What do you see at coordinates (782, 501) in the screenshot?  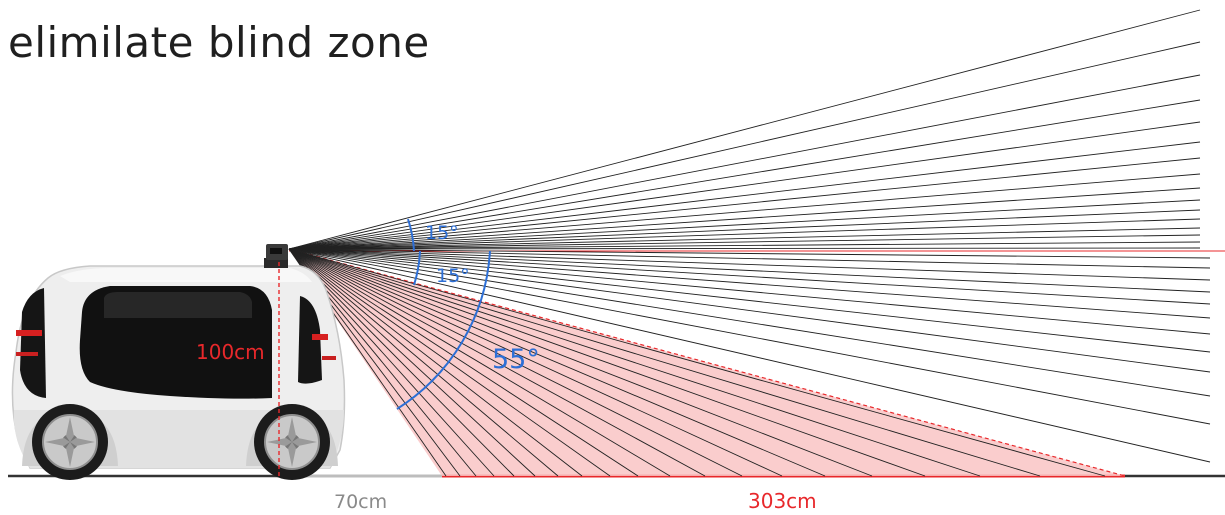 I see `coverage-distance-label: 303cm` at bounding box center [782, 501].